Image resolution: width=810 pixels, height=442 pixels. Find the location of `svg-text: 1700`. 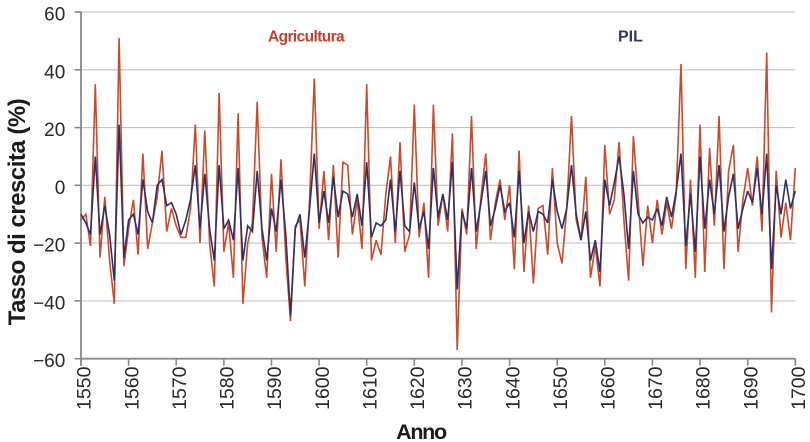

svg-text: 1700 is located at coordinates (799, 388).